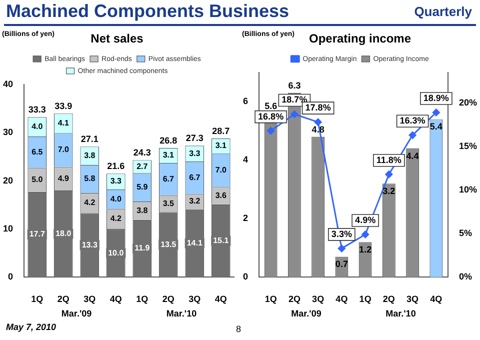  Describe the element at coordinates (318, 107) in the screenshot. I see `data-label: 17.8%` at that location.